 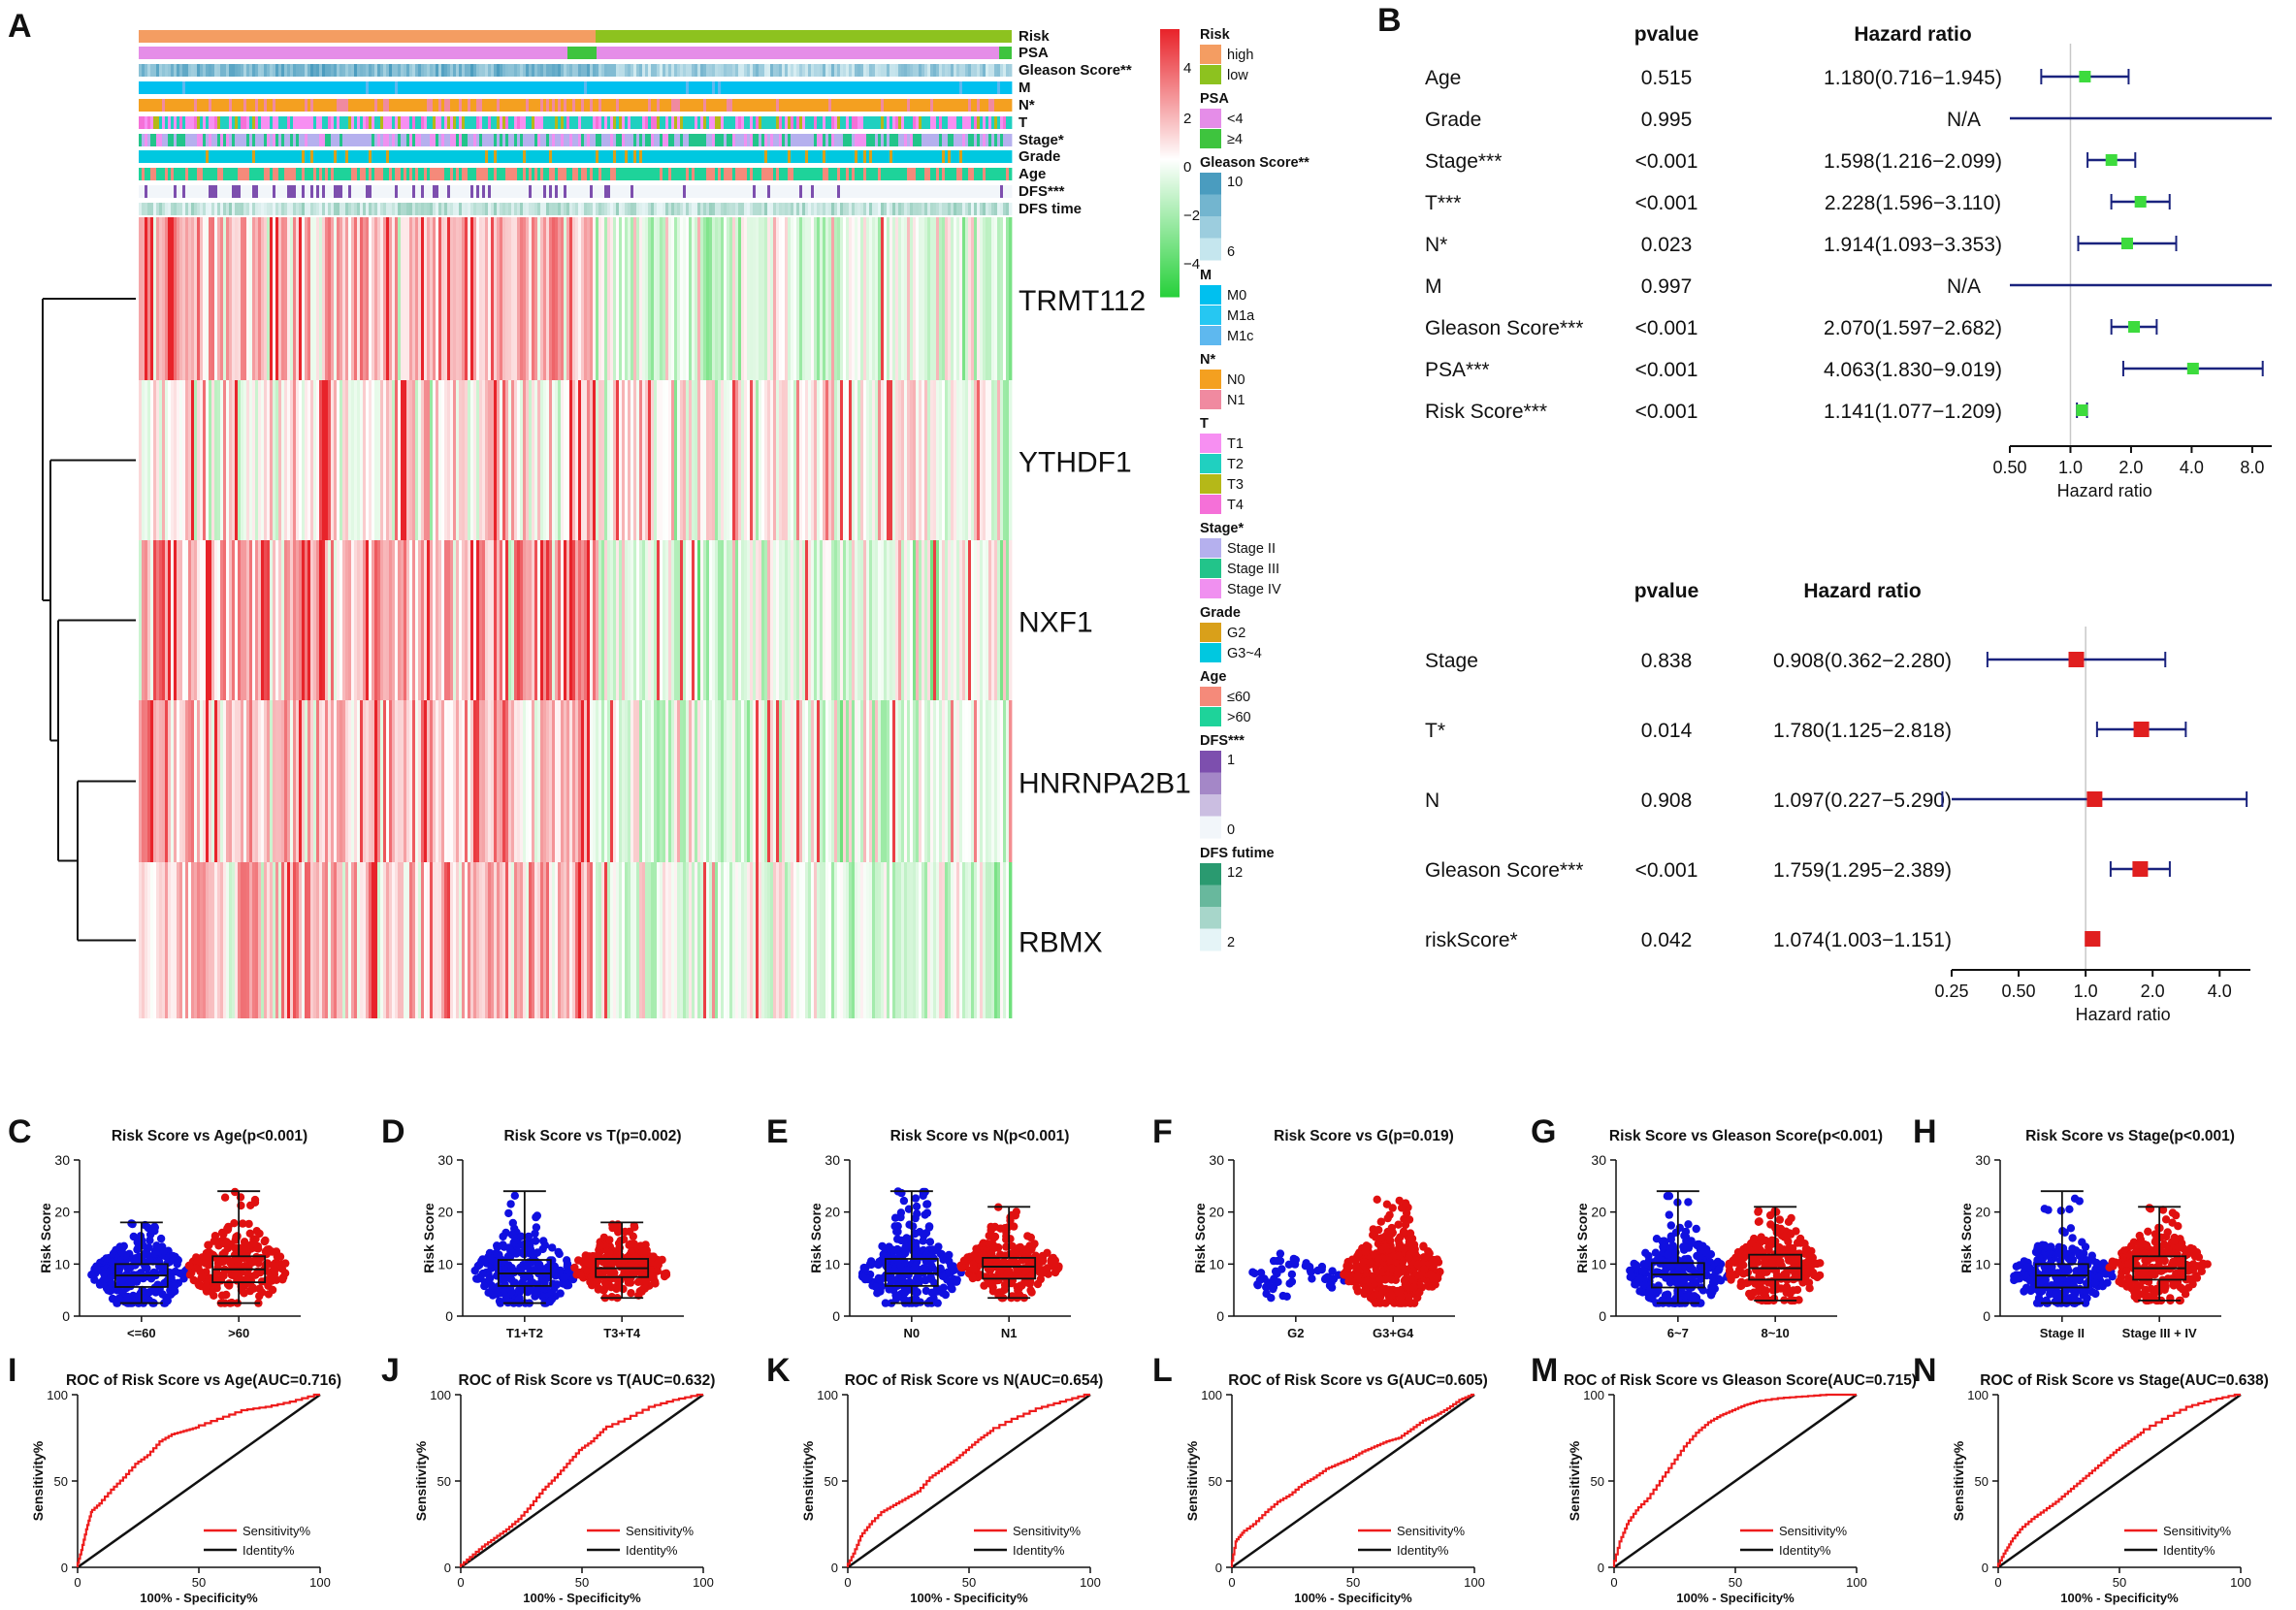 What do you see at coordinates (1964, 286) in the screenshot?
I see `hazard-ratio-text: N/A` at bounding box center [1964, 286].